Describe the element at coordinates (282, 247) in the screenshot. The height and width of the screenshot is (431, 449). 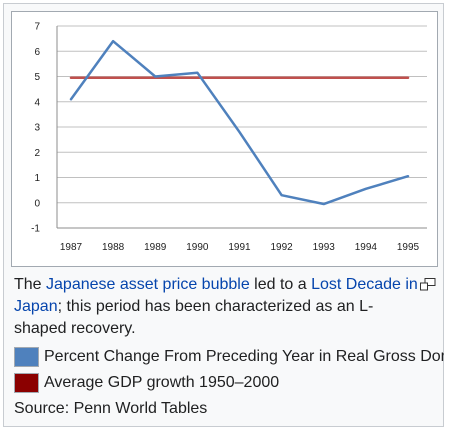
I see `x-tick-label: 1992` at that location.